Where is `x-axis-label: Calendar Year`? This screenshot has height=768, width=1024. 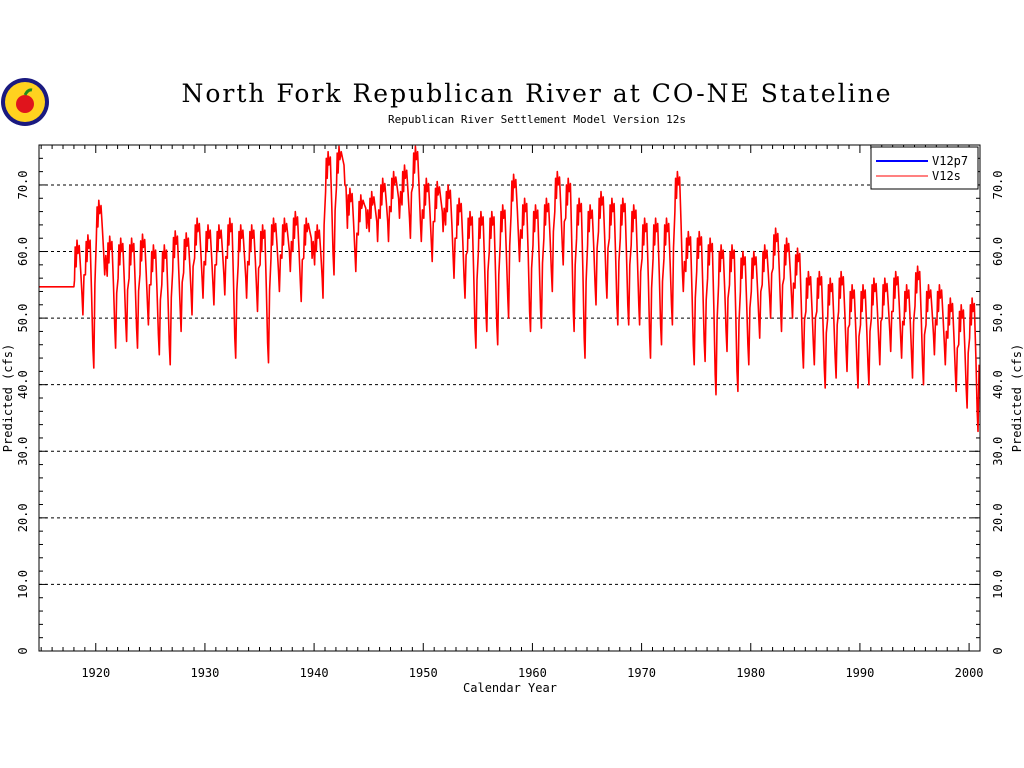 x-axis-label: Calendar Year is located at coordinates (510, 688).